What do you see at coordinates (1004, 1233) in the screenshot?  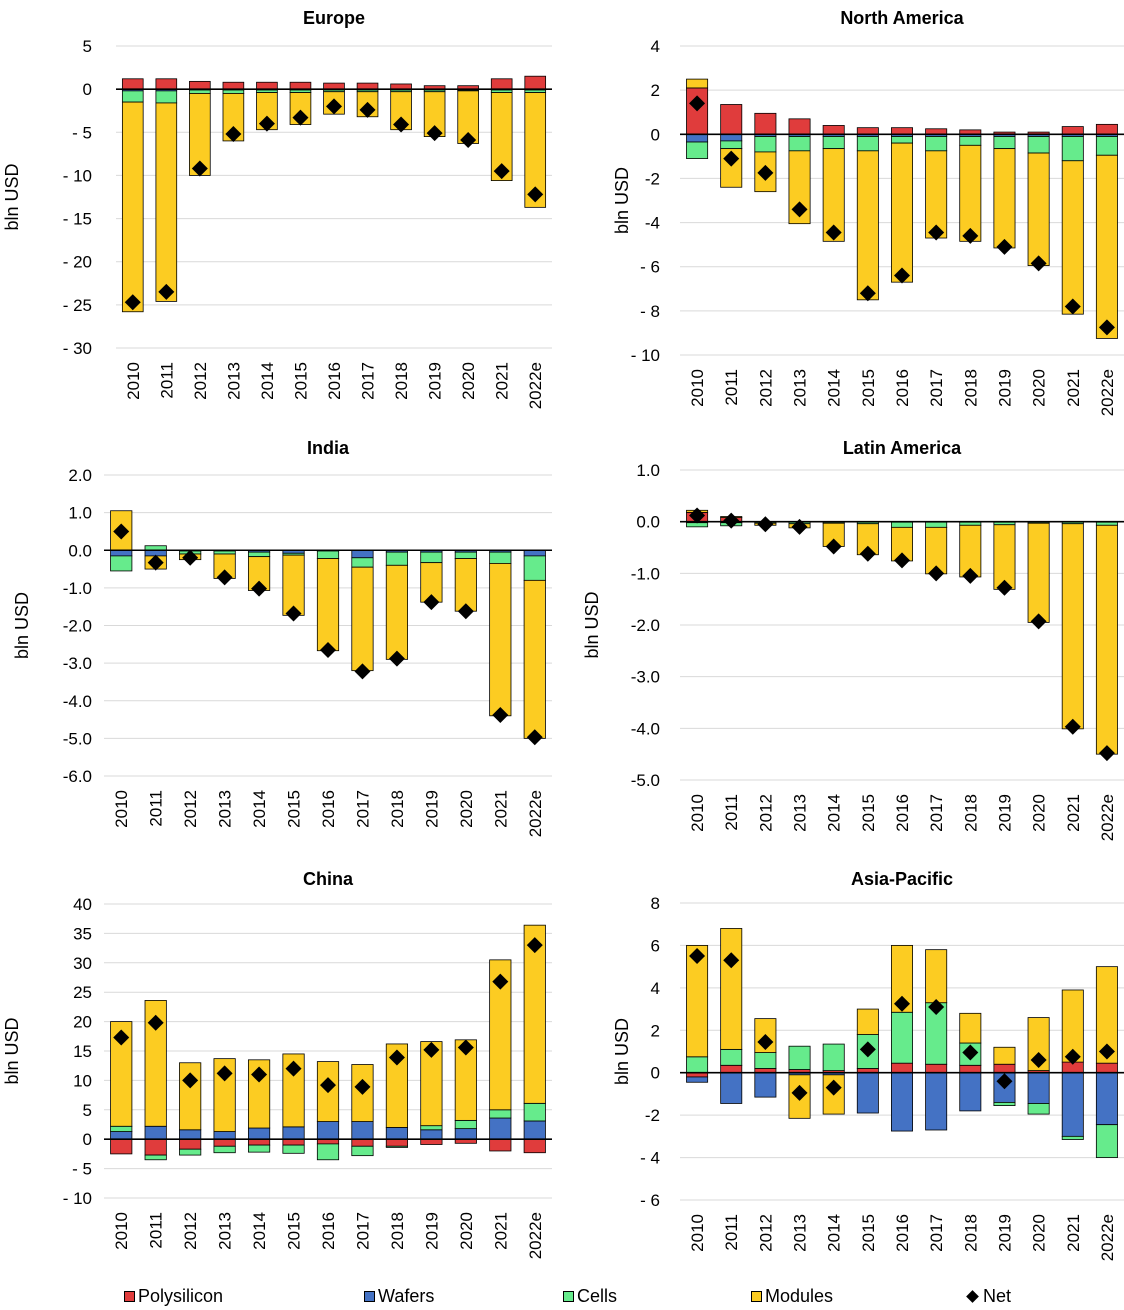 I see `x-tick-label: 2019` at bounding box center [1004, 1233].